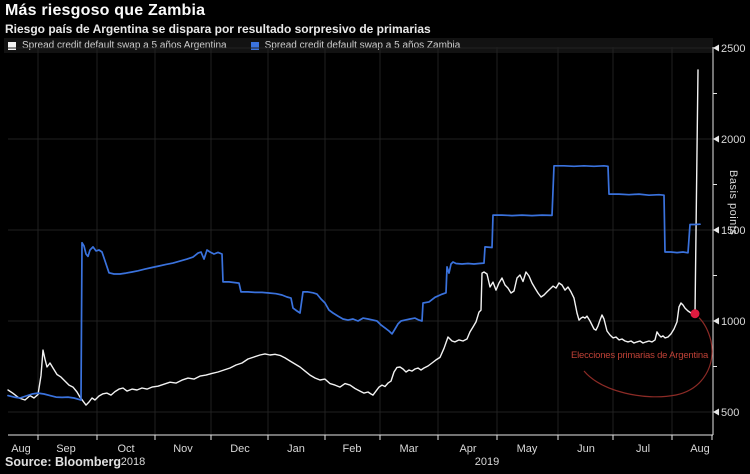 This screenshot has width=750, height=474. What do you see at coordinates (240, 449) in the screenshot?
I see `x-tick-label: Dec` at bounding box center [240, 449].